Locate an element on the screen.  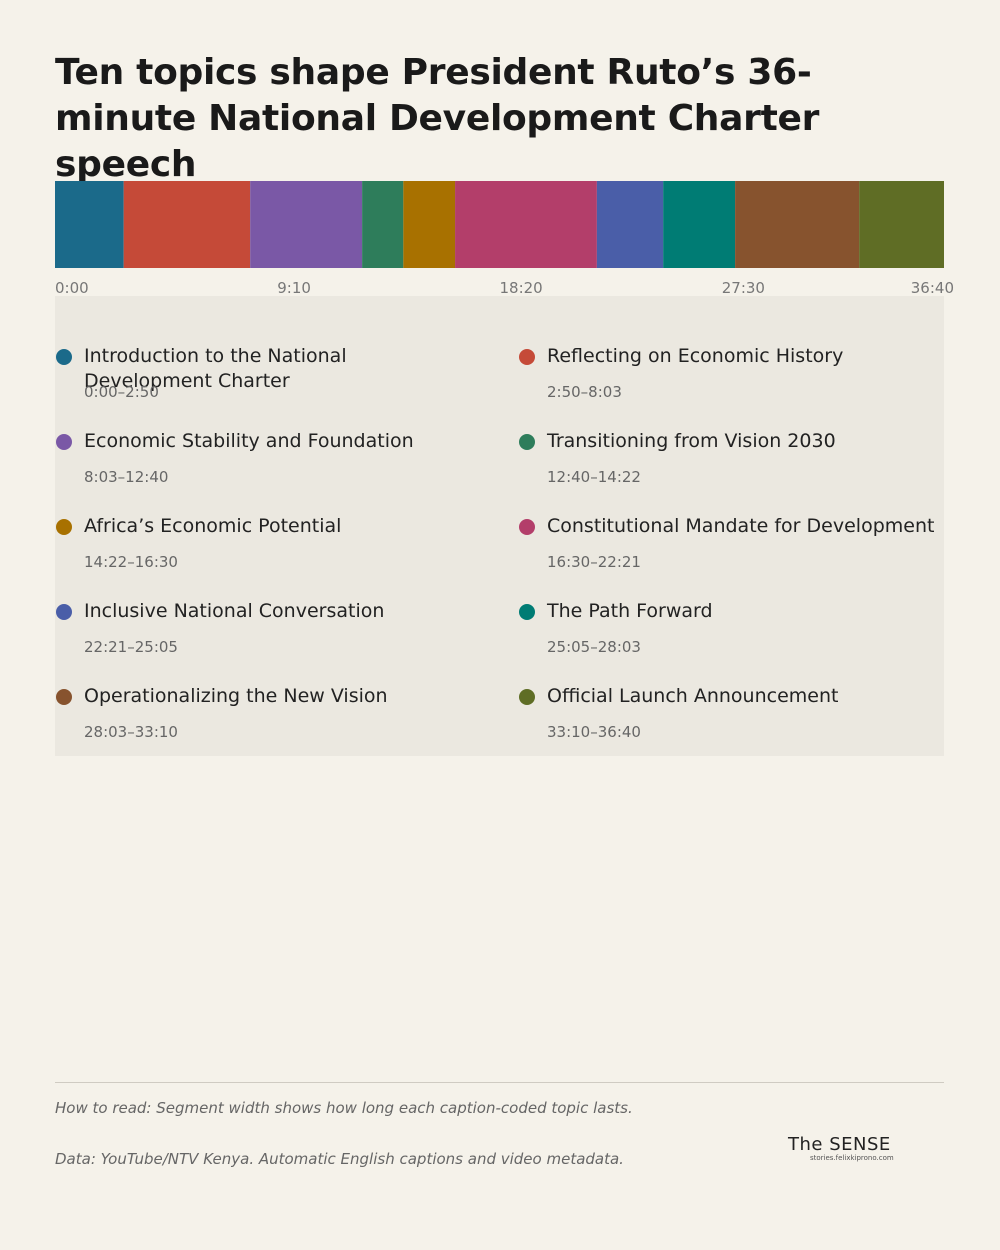
time-range: 33:10–36:40 is located at coordinates (594, 732).